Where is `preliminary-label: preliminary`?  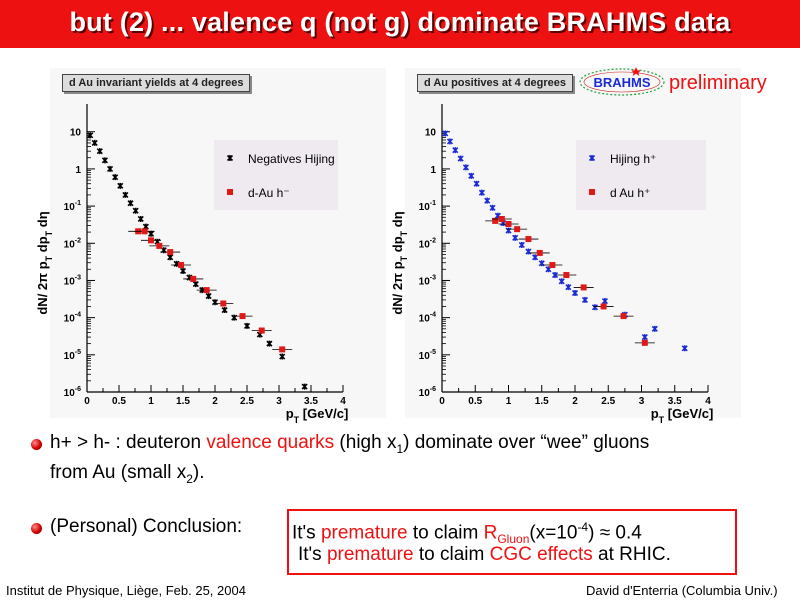
preliminary-label: preliminary is located at coordinates (718, 83).